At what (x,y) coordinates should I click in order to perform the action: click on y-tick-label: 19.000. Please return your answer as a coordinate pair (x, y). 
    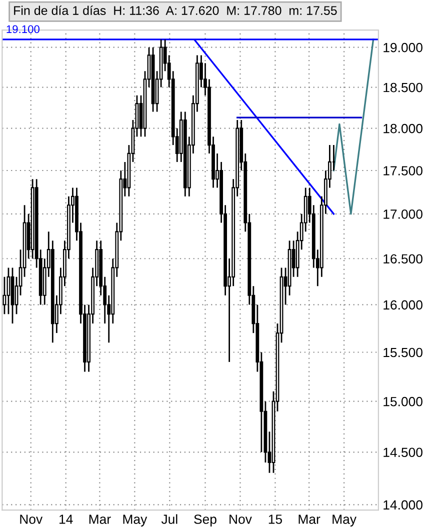
    Looking at the image, I should click on (403, 47).